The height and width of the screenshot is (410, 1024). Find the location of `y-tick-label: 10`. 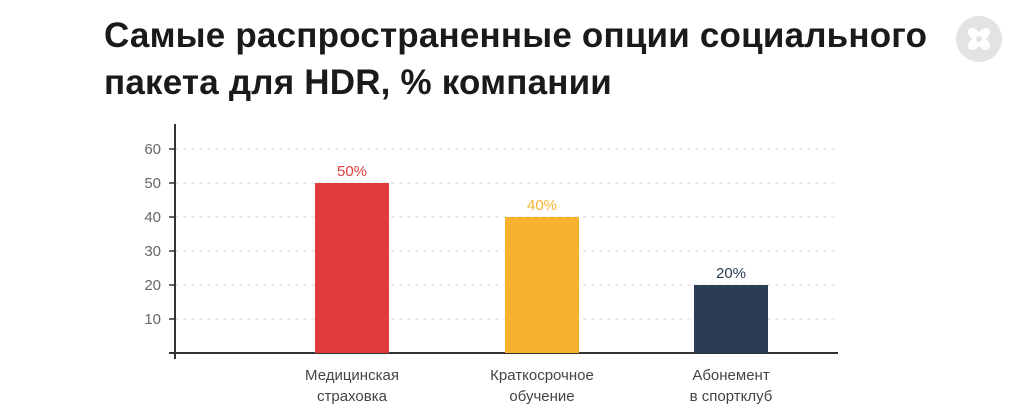

y-tick-label: 10 is located at coordinates (152, 319).